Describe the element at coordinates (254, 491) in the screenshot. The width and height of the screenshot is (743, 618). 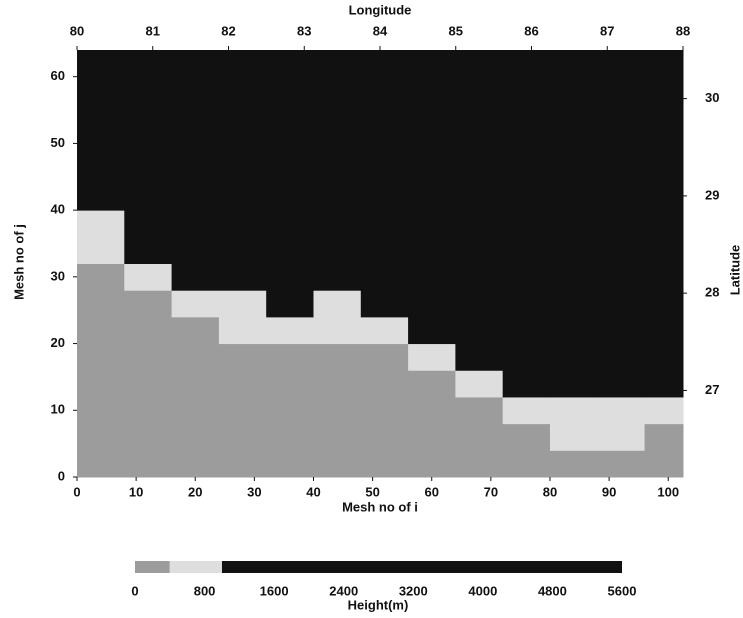
I see `x-tick-label: 30` at that location.